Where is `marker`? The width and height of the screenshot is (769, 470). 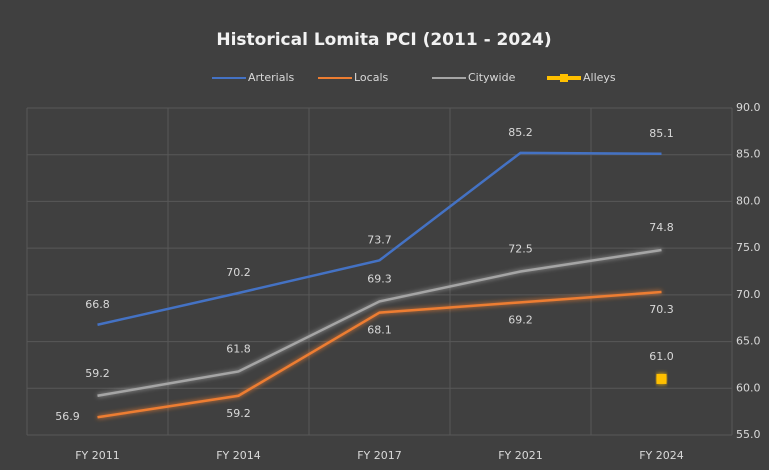
marker is located at coordinates (661, 378).